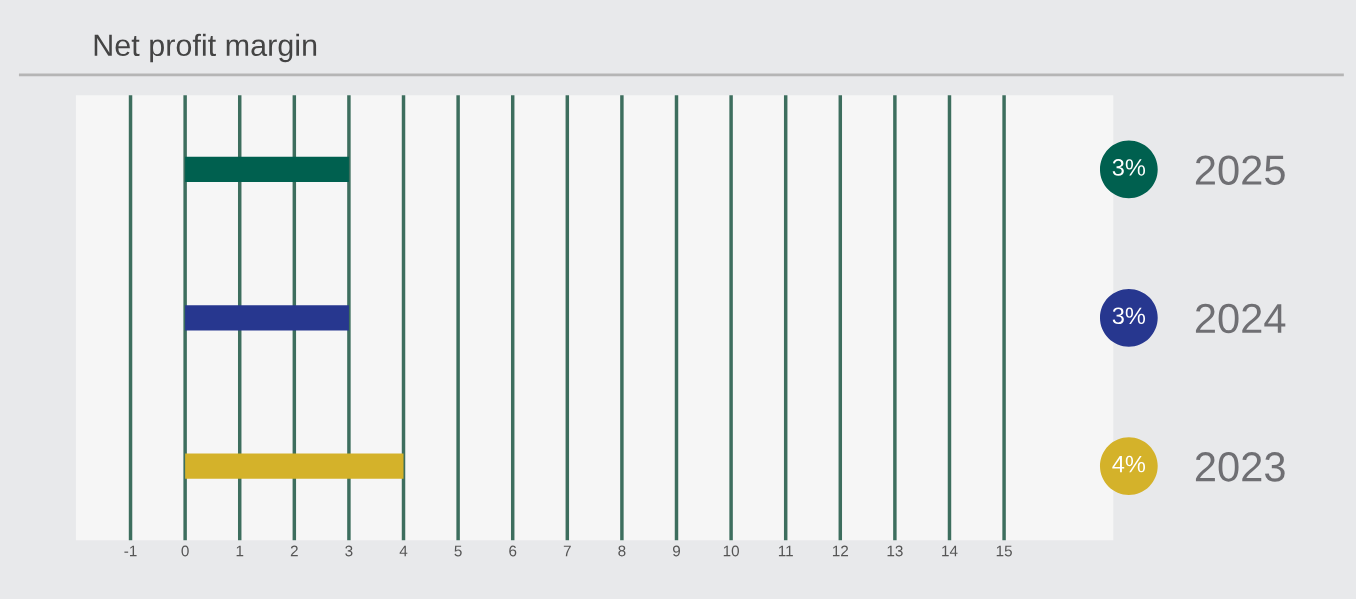 This screenshot has height=599, width=1356. I want to click on x-tick-label: 13, so click(895, 551).